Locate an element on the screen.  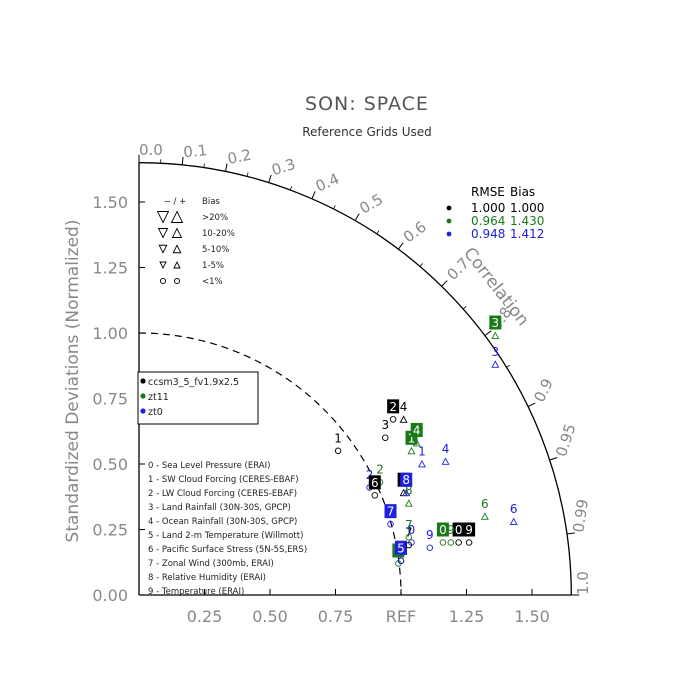
x-tick-label: 0.25 is located at coordinates (205, 616).